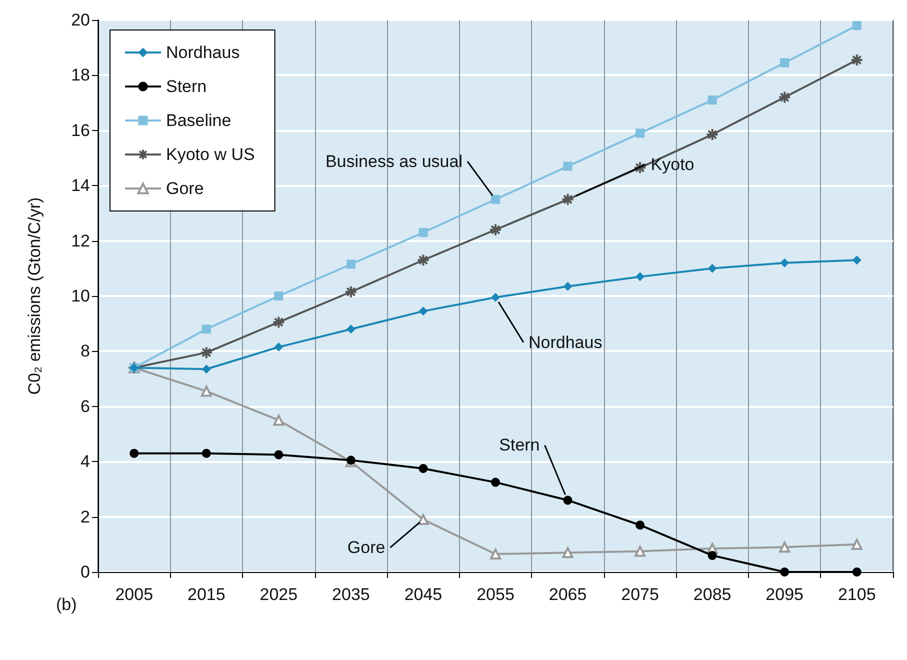 The height and width of the screenshot is (660, 907). I want to click on x-tick-label: 2025, so click(279, 594).